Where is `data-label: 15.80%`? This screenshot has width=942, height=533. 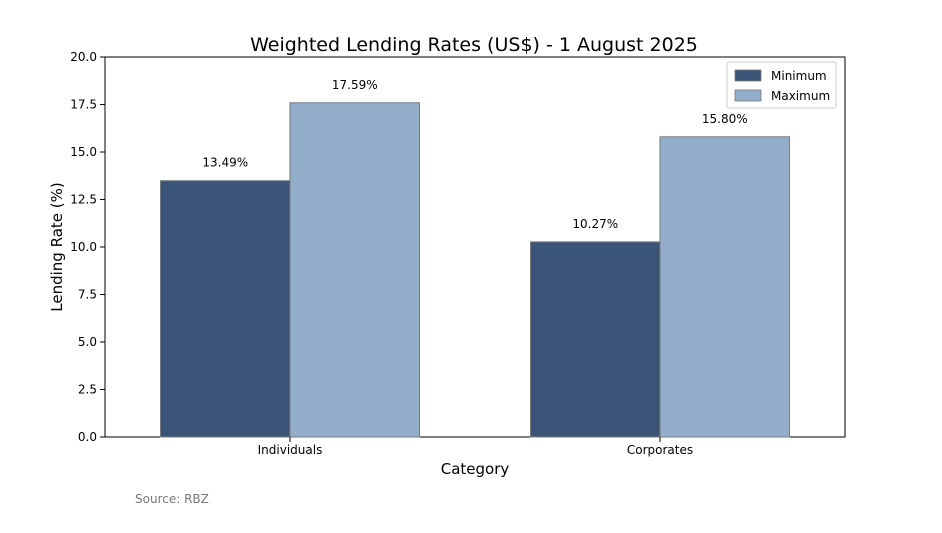 data-label: 15.80% is located at coordinates (725, 119).